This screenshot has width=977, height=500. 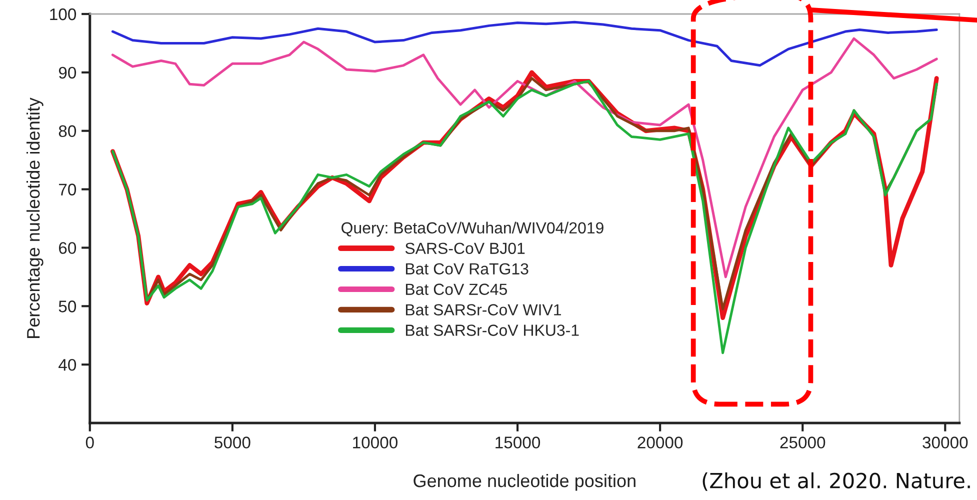 What do you see at coordinates (67, 364) in the screenshot?
I see `y-tick-label: 40` at bounding box center [67, 364].